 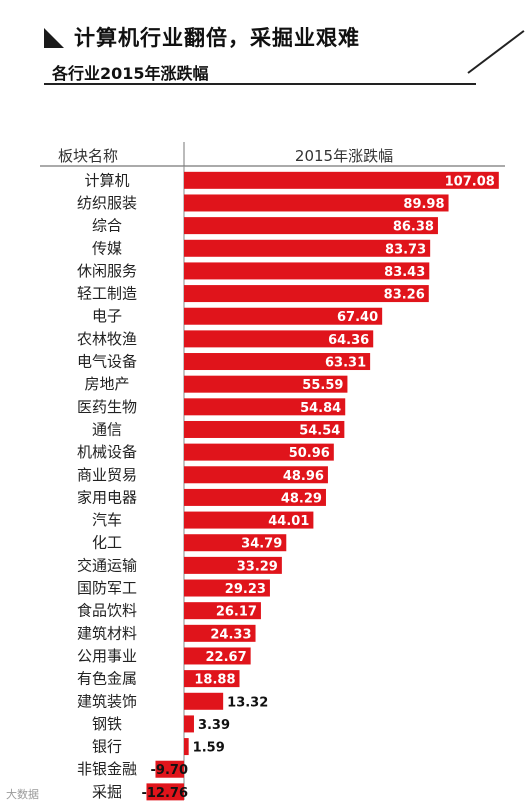 What do you see at coordinates (404, 272) in the screenshot?
I see `value-label: 83.43` at bounding box center [404, 272].